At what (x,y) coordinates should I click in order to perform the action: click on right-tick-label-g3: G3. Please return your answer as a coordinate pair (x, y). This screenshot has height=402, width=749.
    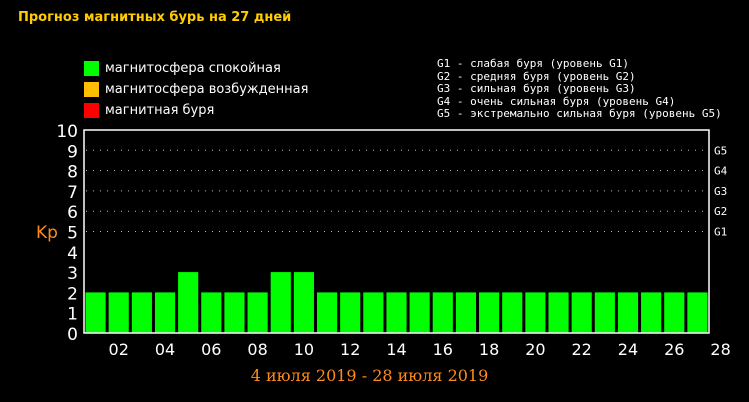
    Looking at the image, I should click on (720, 191).